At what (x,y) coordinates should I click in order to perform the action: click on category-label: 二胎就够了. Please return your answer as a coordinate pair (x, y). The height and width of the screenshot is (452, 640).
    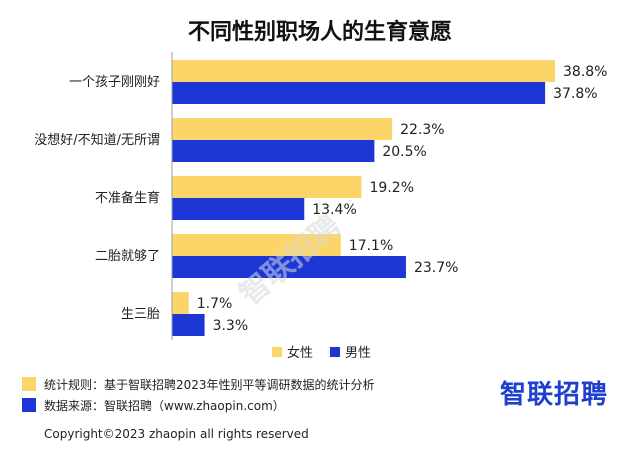
    Looking at the image, I should click on (127, 256).